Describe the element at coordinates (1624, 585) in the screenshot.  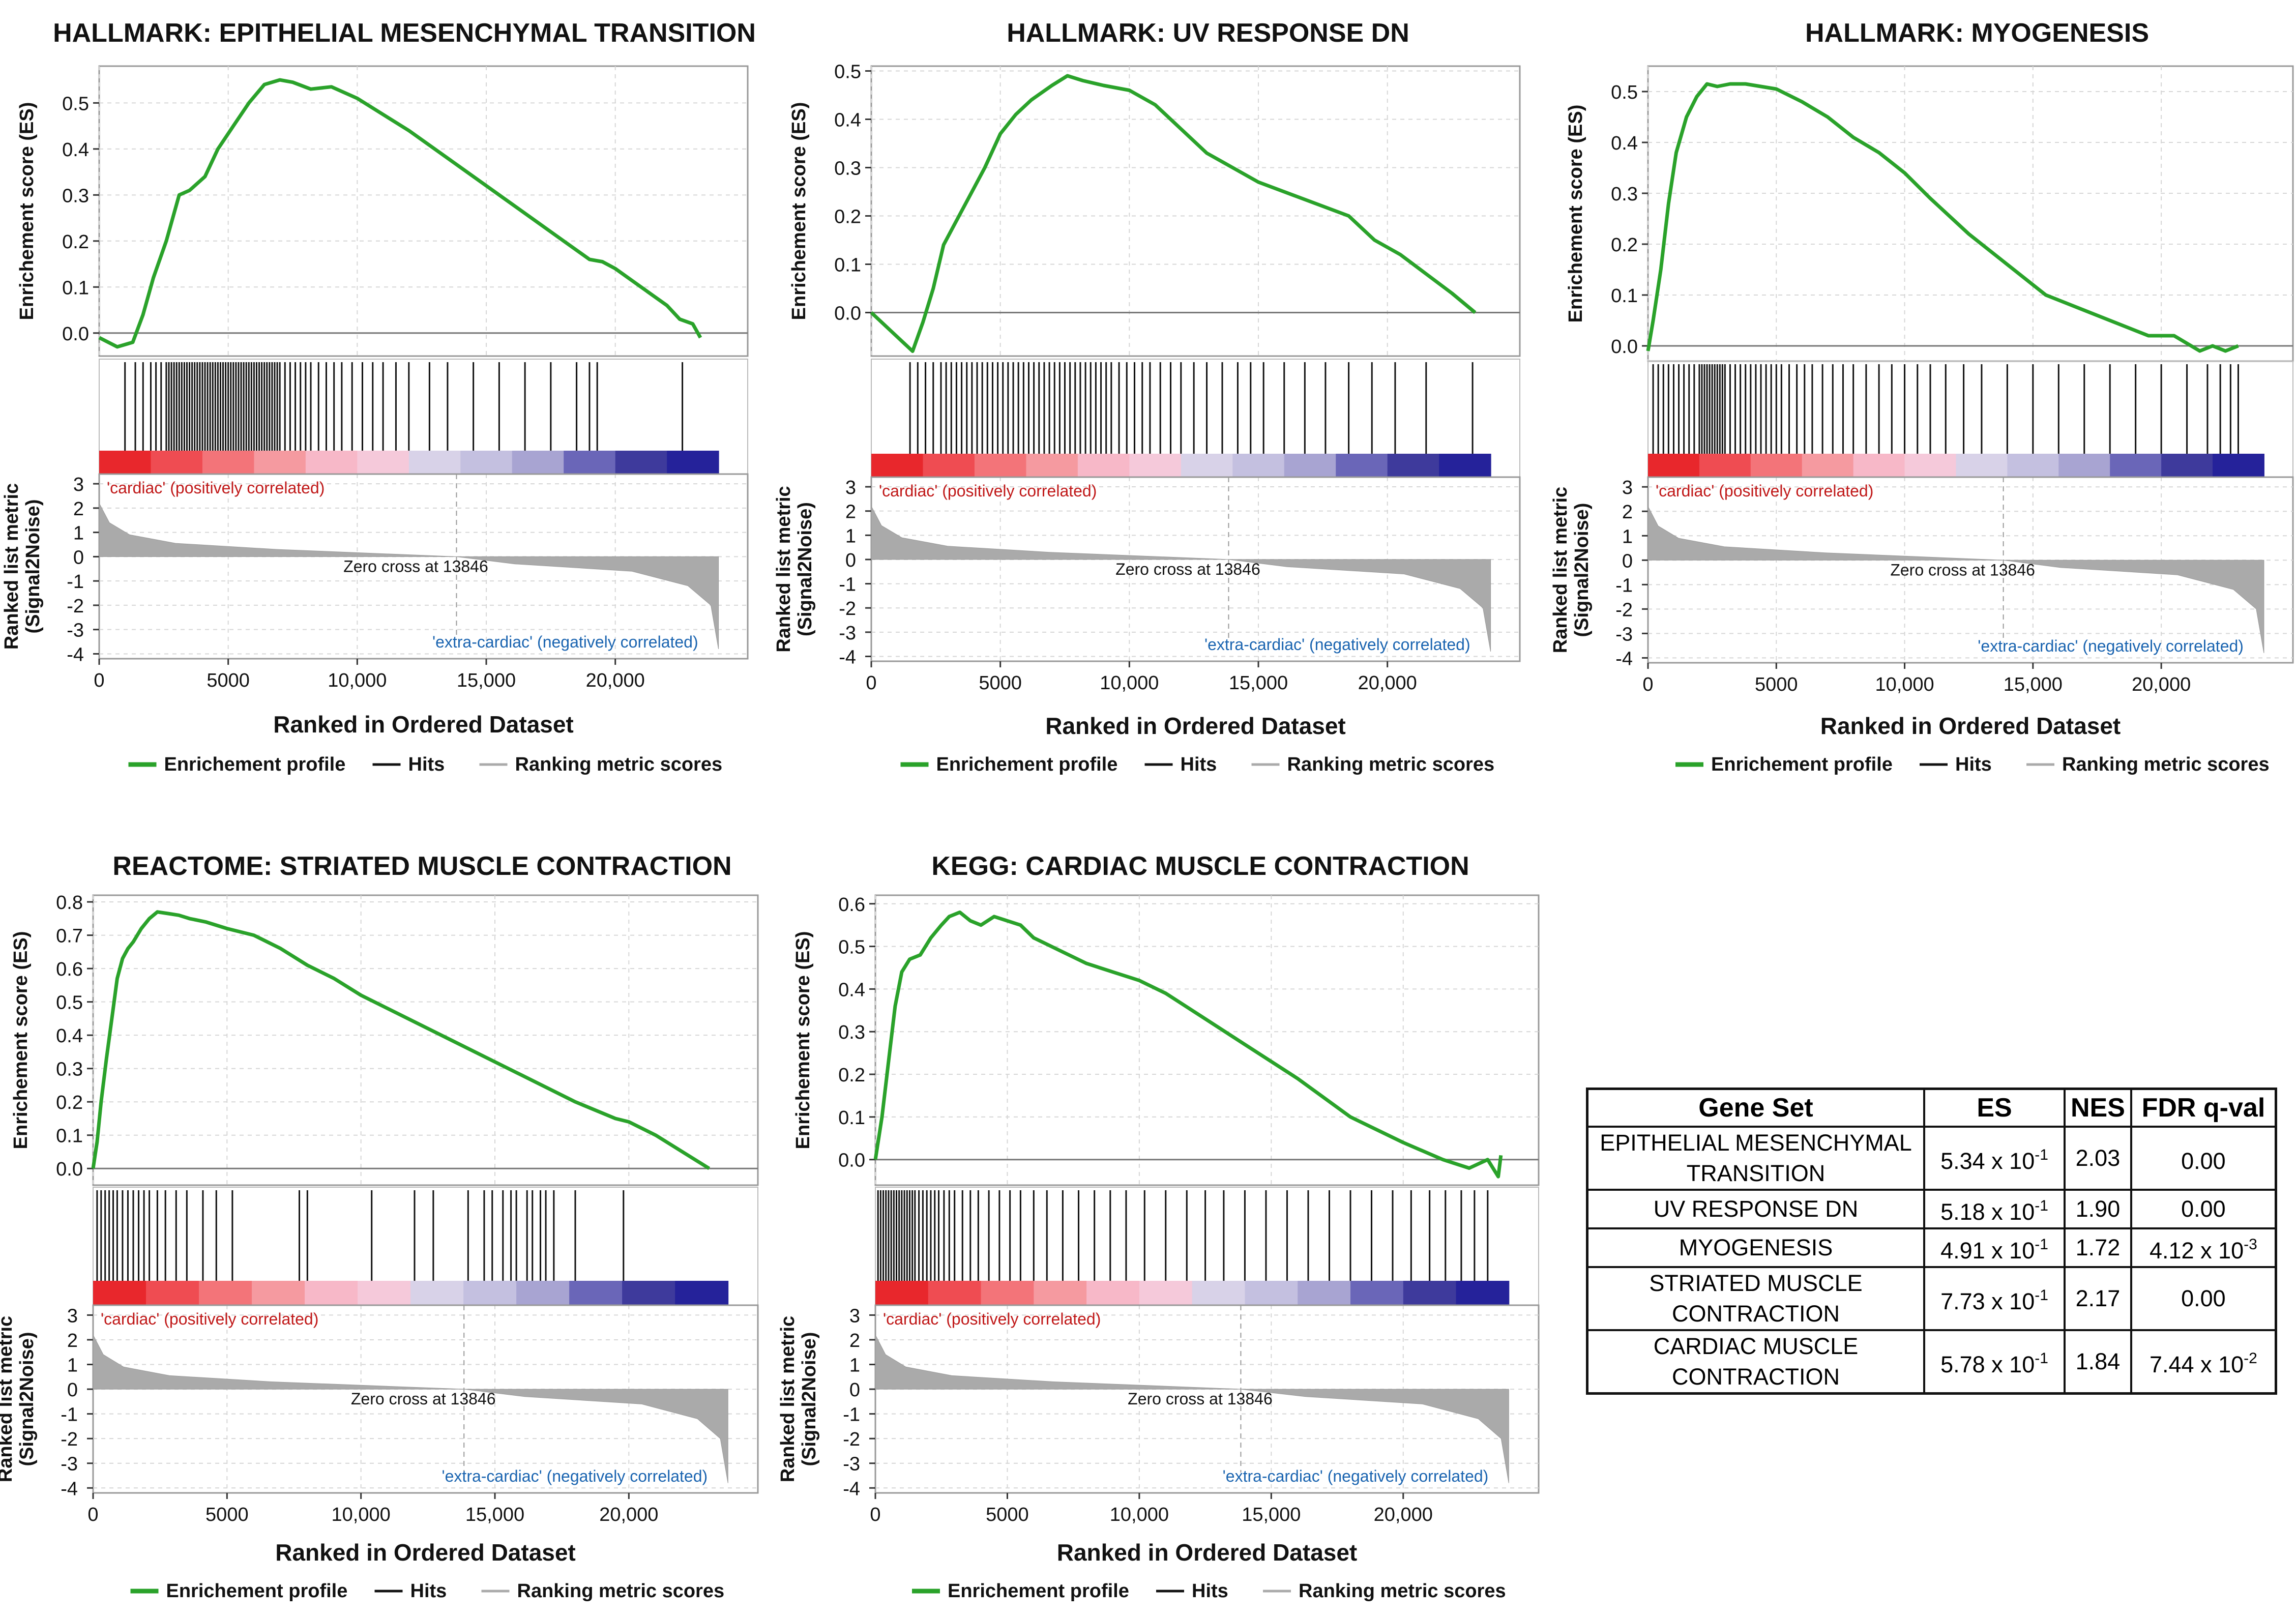
I see `metric-tick-label: -1` at that location.